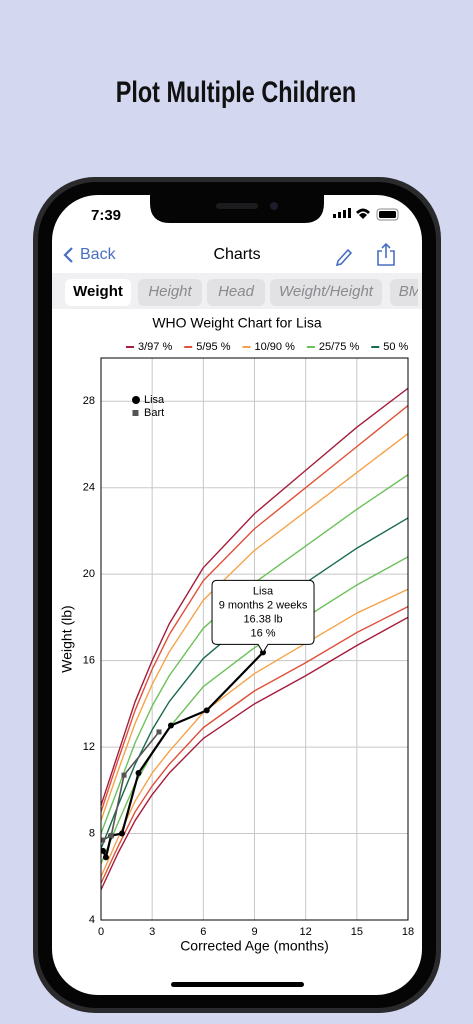 The image size is (473, 1024). What do you see at coordinates (274, 206) in the screenshot?
I see `camera` at bounding box center [274, 206].